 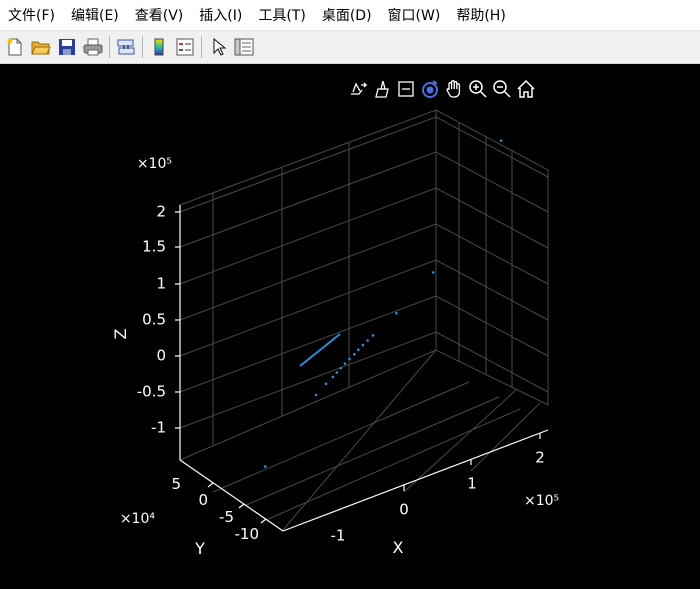 I want to click on menu-file: 文件(F), so click(x=31, y=16).